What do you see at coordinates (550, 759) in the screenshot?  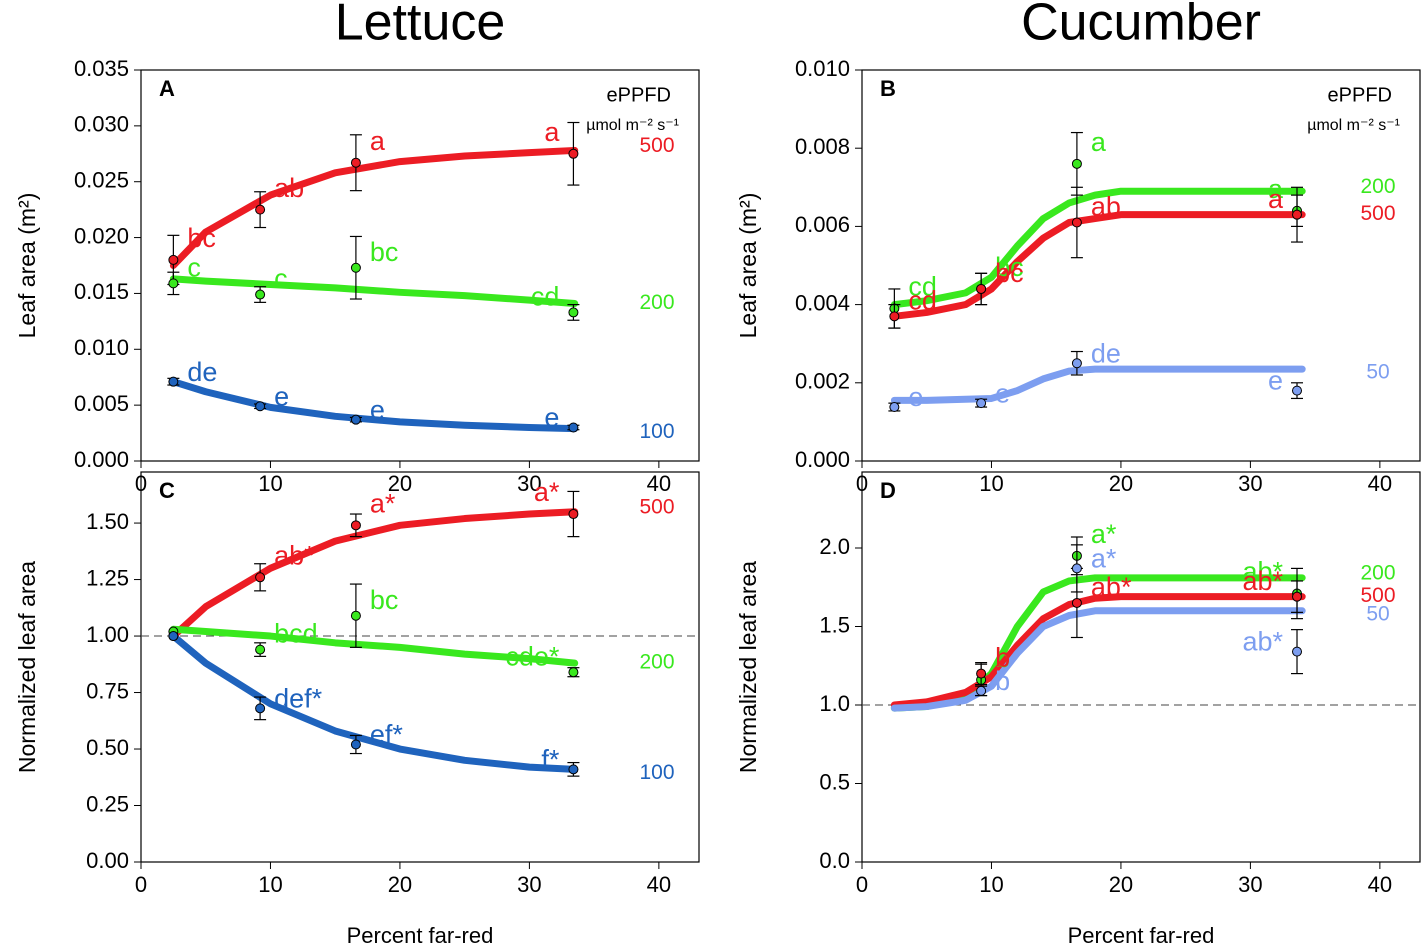 I see `significance-letter: f*` at bounding box center [550, 759].